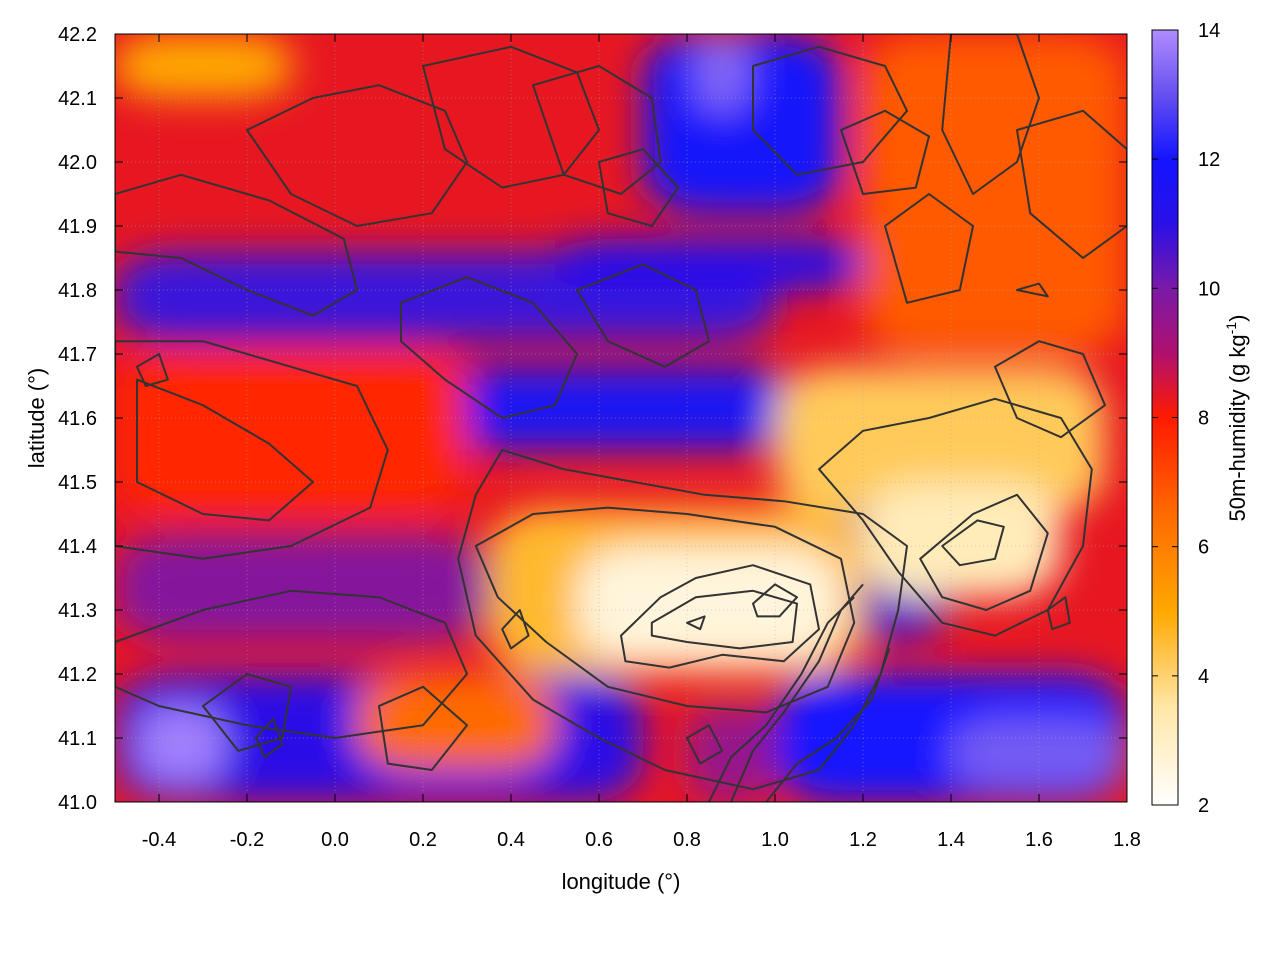  What do you see at coordinates (1231, 328) in the screenshot?
I see `colorbar-title-sup: -1` at bounding box center [1231, 328].